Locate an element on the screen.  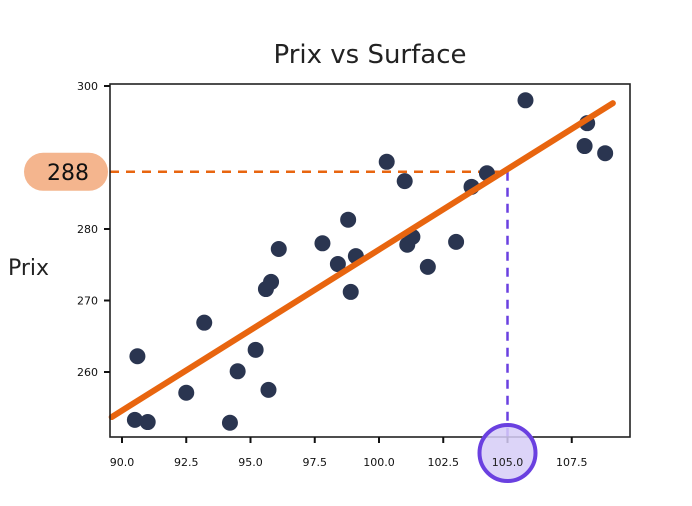
y-callout-label: 288 is located at coordinates (68, 173).